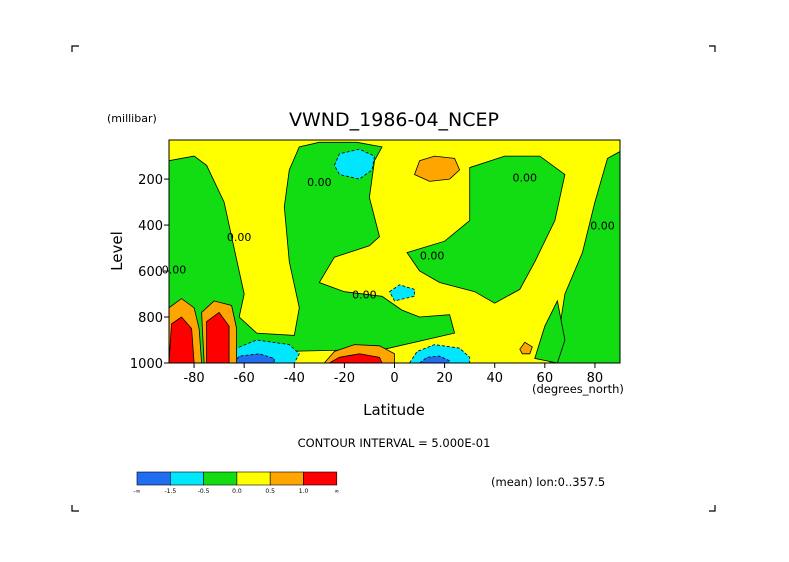 This screenshot has height=562, width=789. Describe the element at coordinates (336, 491) in the screenshot. I see `colorbar-label-end: ∞` at that location.